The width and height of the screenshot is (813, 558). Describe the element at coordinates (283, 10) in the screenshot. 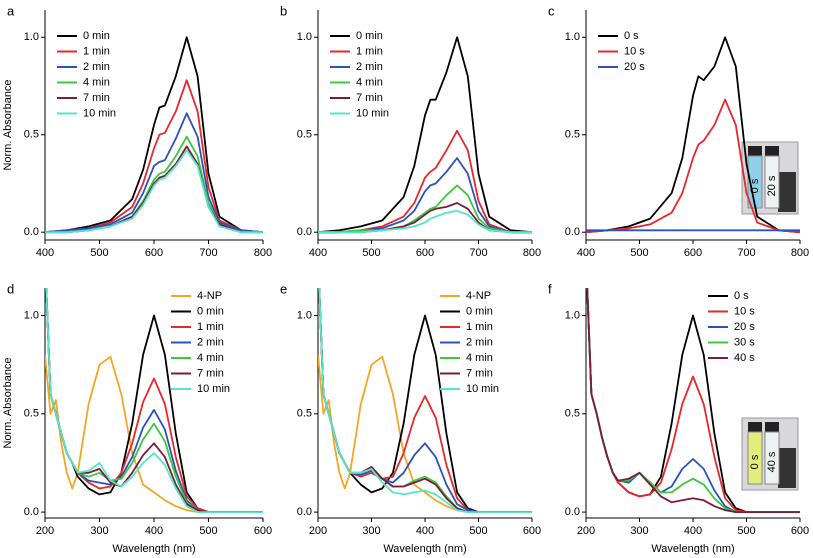

I see `panel-label: b` at that location.